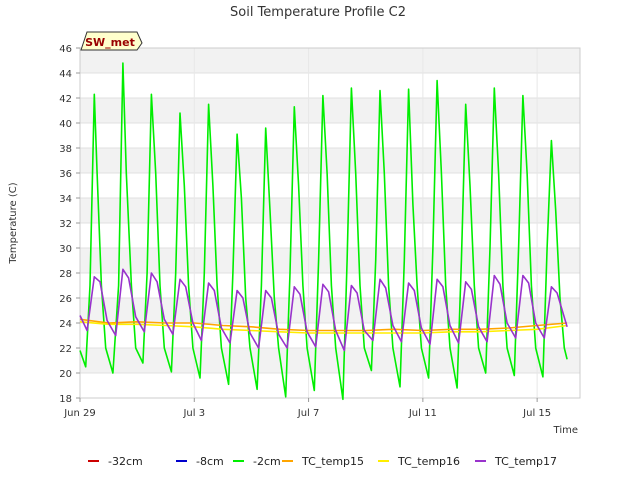 The width and height of the screenshot is (640, 484). Describe the element at coordinates (525, 461) in the screenshot. I see `legend-label: TC_temp17` at that location.